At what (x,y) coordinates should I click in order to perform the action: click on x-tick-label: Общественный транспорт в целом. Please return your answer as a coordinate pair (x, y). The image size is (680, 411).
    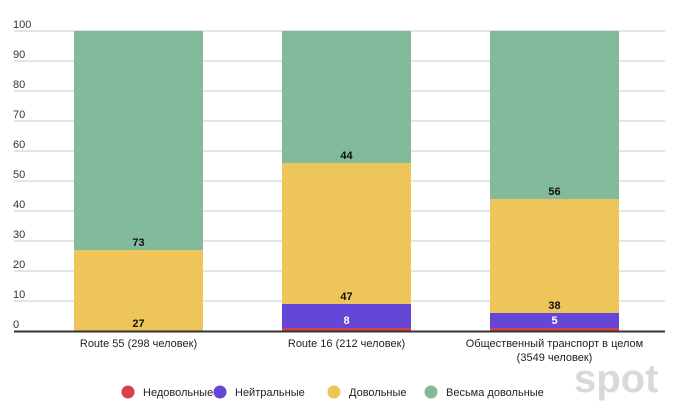
    Looking at the image, I should click on (554, 344).